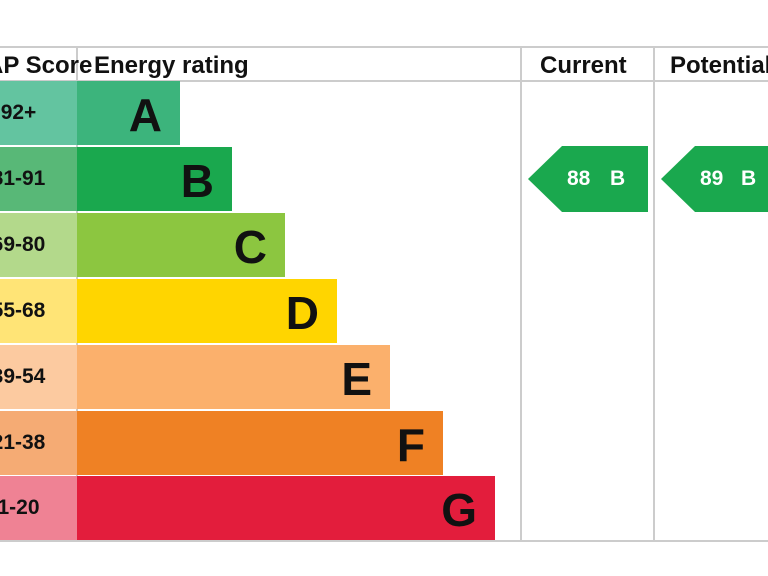 Image resolution: width=768 pixels, height=576 pixels. Describe the element at coordinates (38, 508) in the screenshot. I see `score-cell: 1-20` at that location.